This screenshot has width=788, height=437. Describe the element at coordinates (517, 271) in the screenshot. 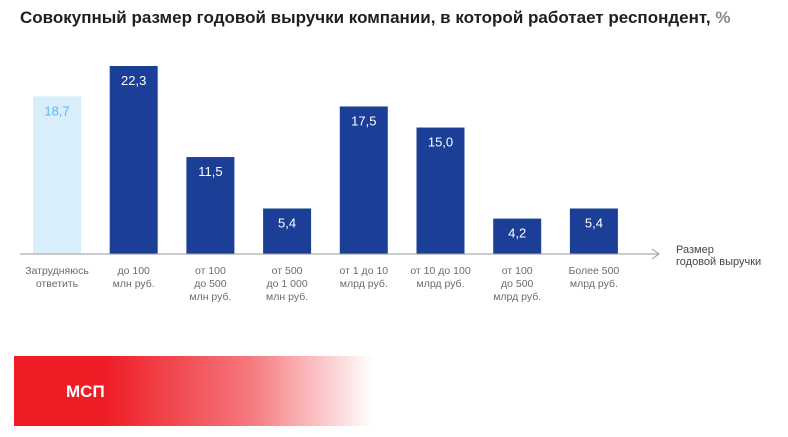

I see `category-label-6-0: от 100` at that location.